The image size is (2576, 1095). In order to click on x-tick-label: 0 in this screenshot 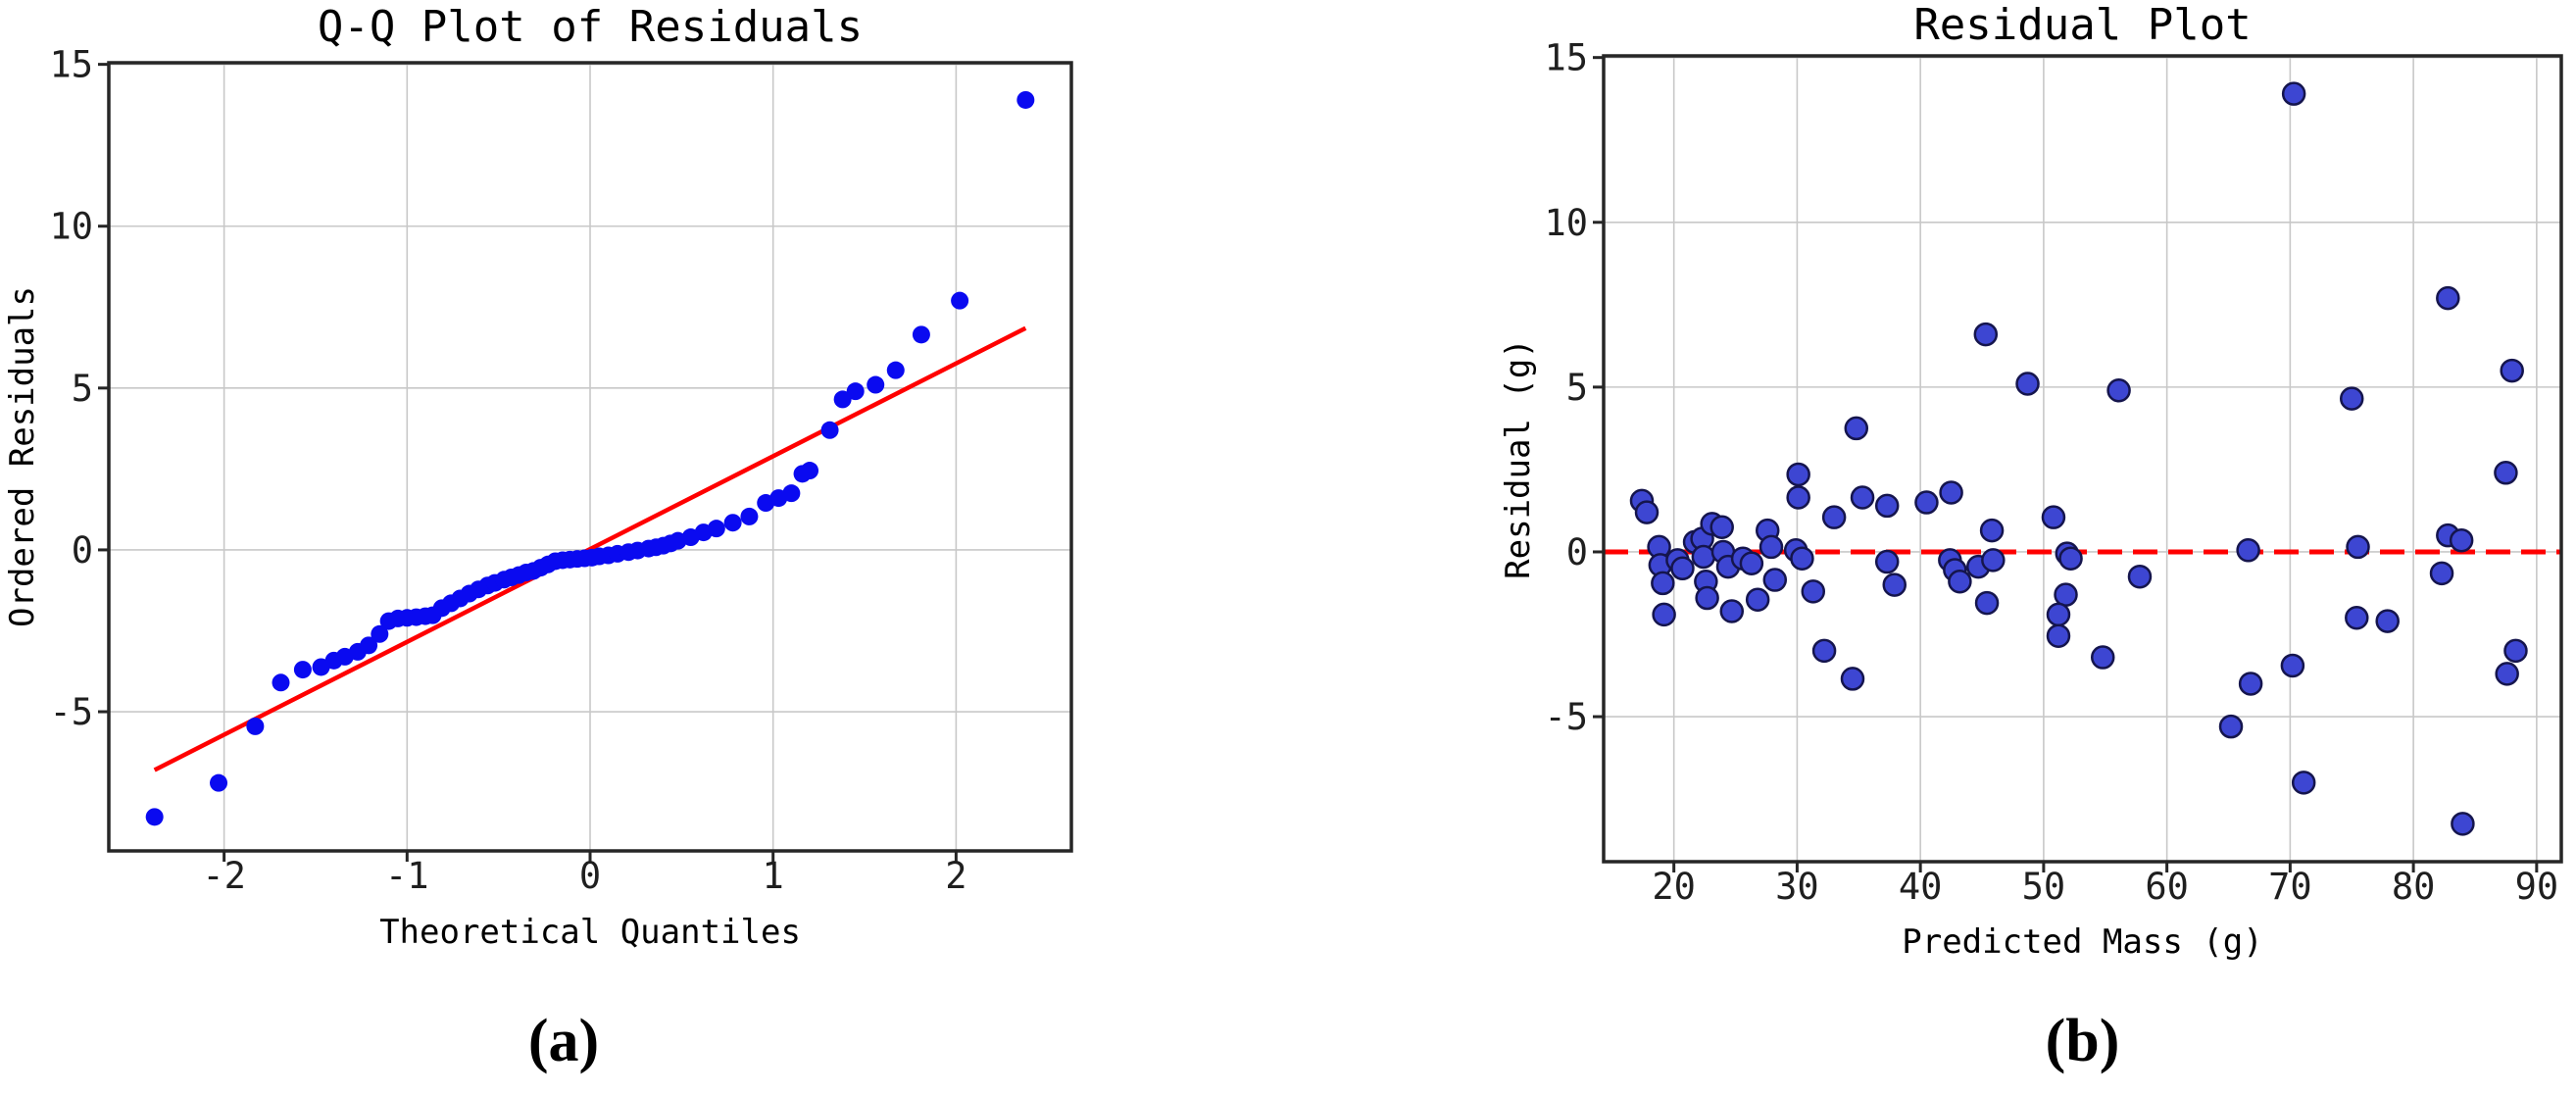, I will do `click(590, 876)`.